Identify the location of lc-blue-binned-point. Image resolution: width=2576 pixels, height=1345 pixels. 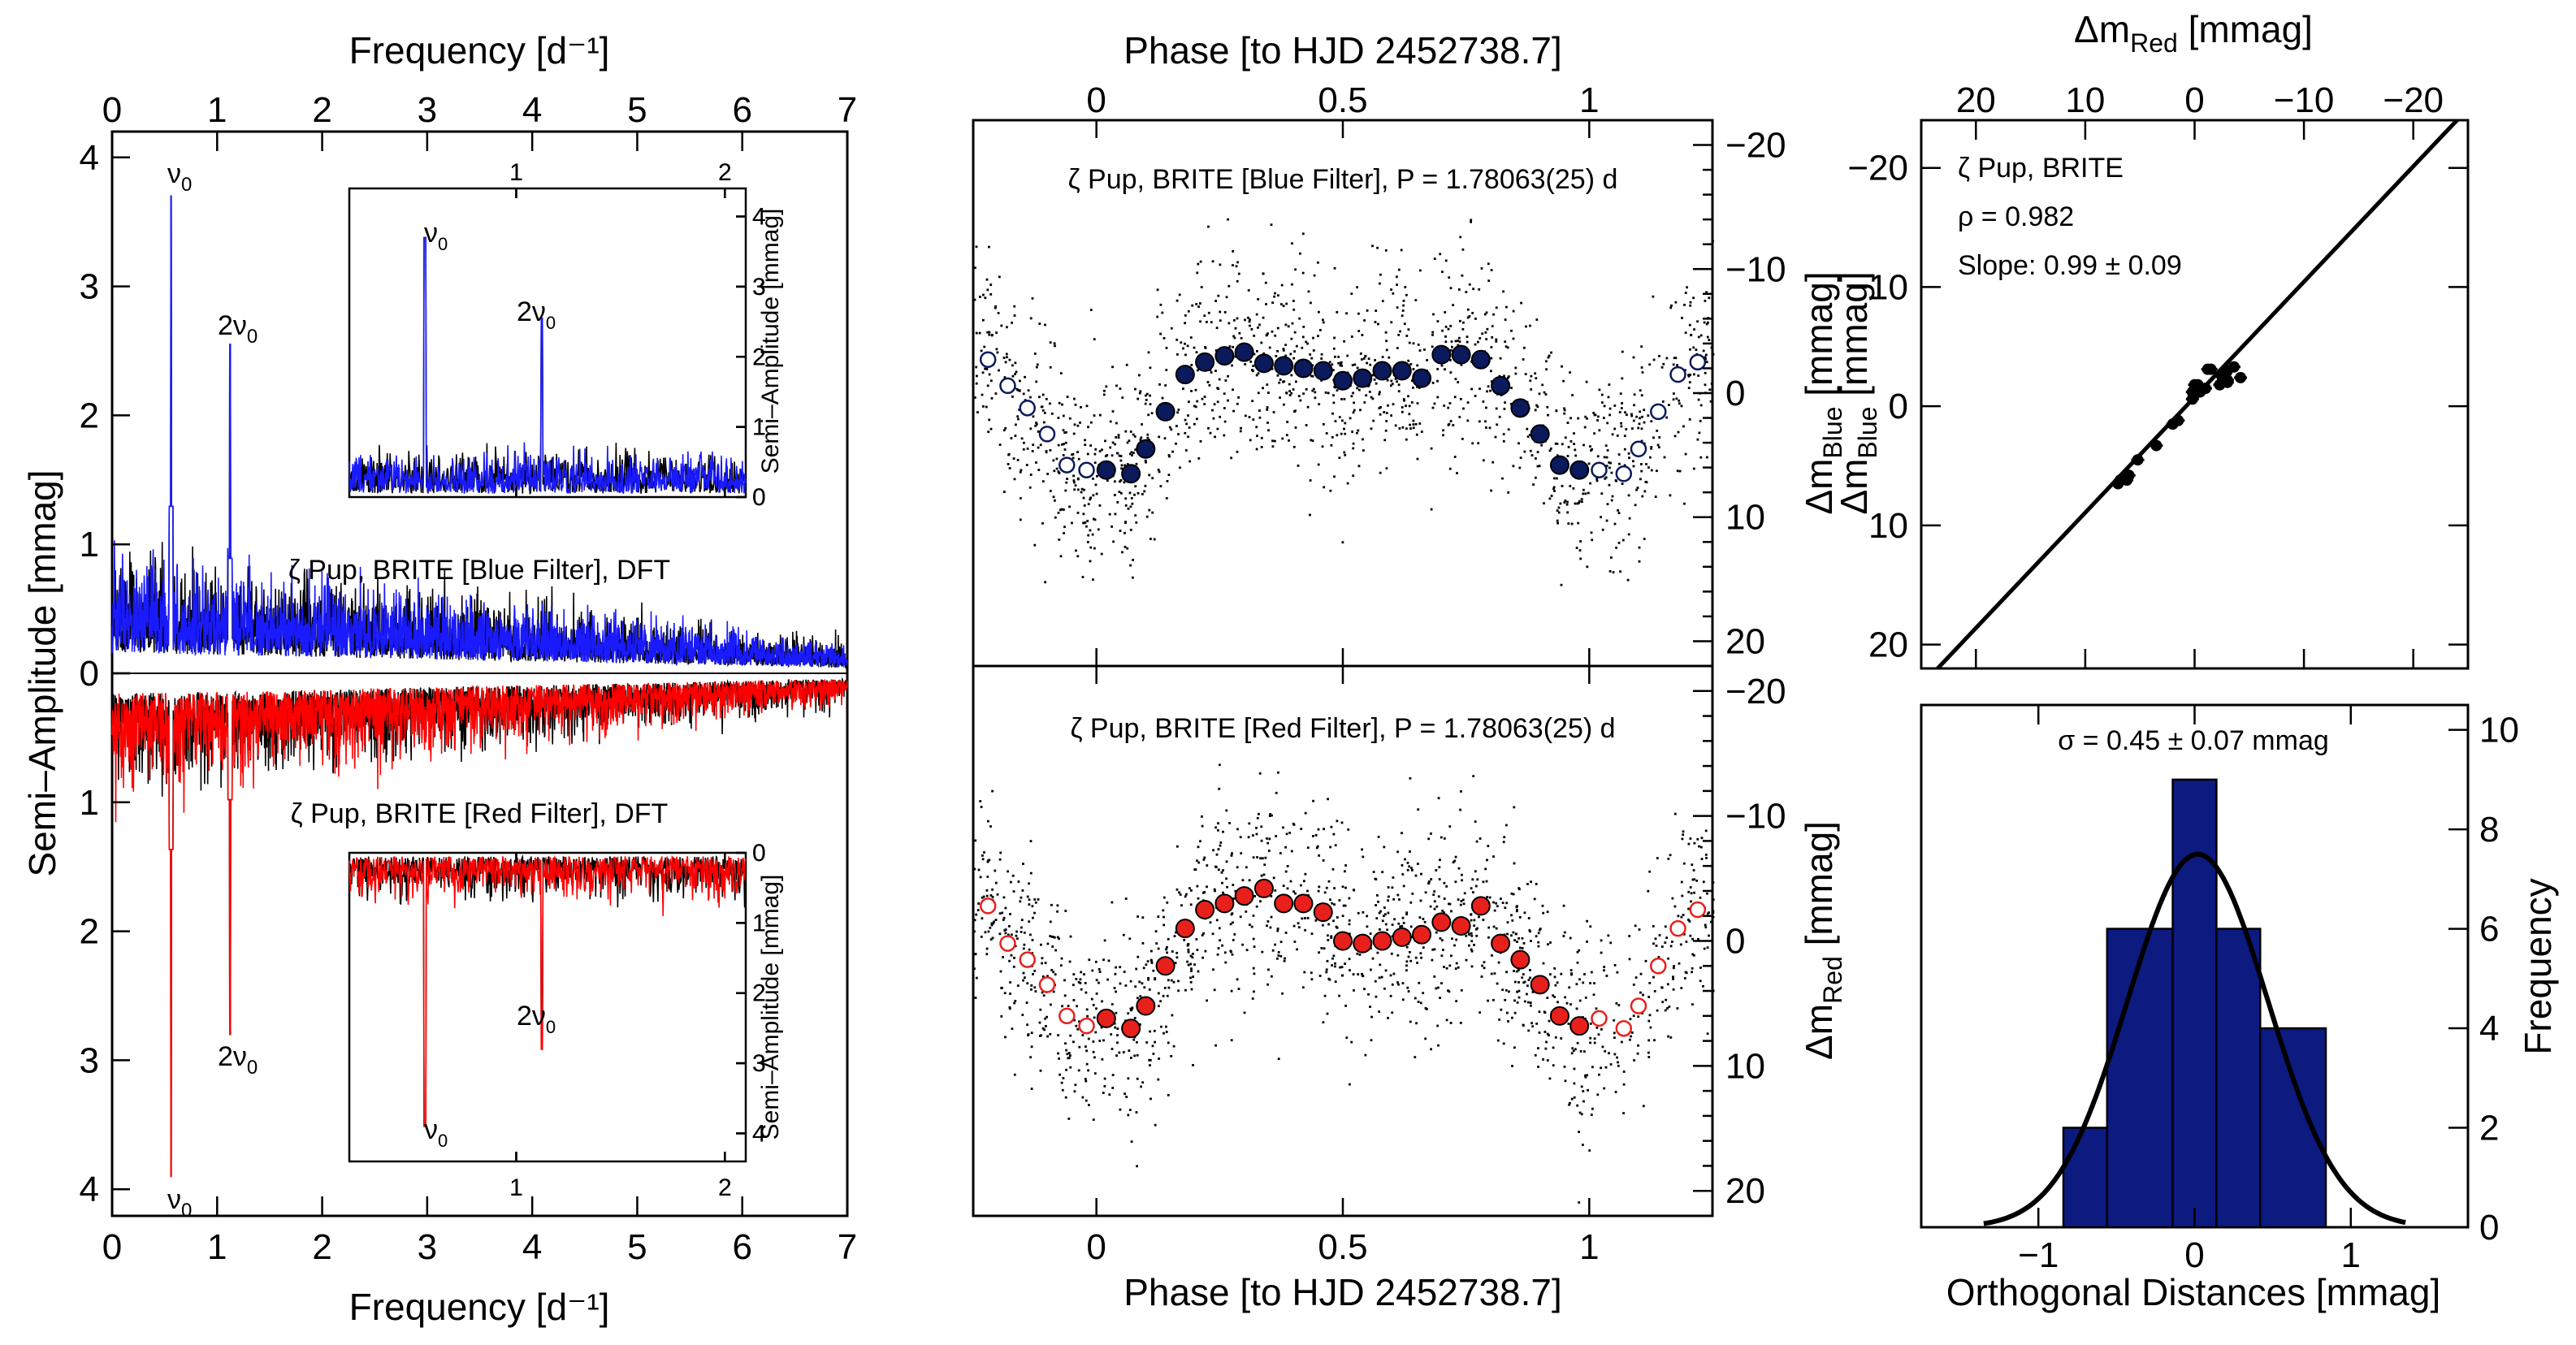
(1501, 386).